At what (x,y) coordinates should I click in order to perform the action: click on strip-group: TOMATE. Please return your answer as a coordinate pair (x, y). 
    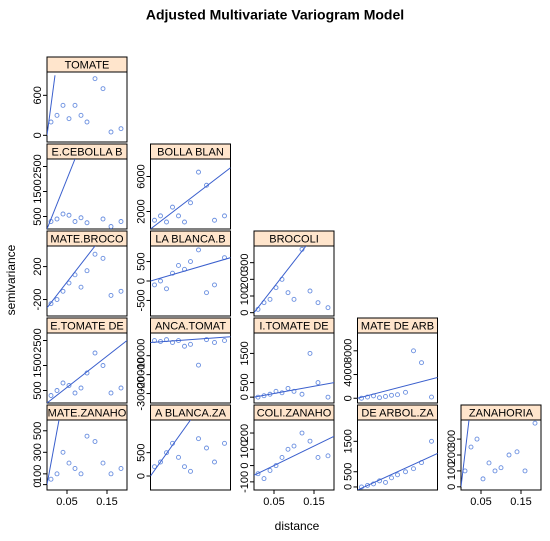
    Looking at the image, I should click on (87, 65).